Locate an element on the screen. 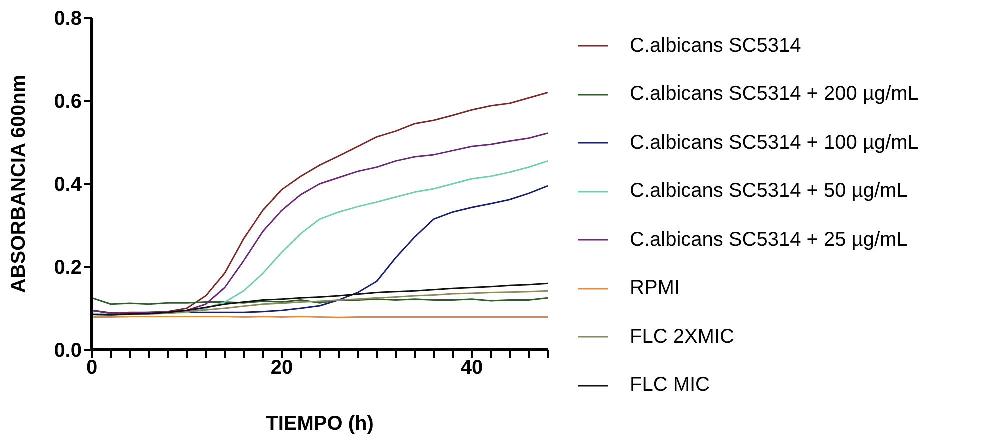  legend-label: C.albicans SC5314 + 50 µg/mL is located at coordinates (769, 192).